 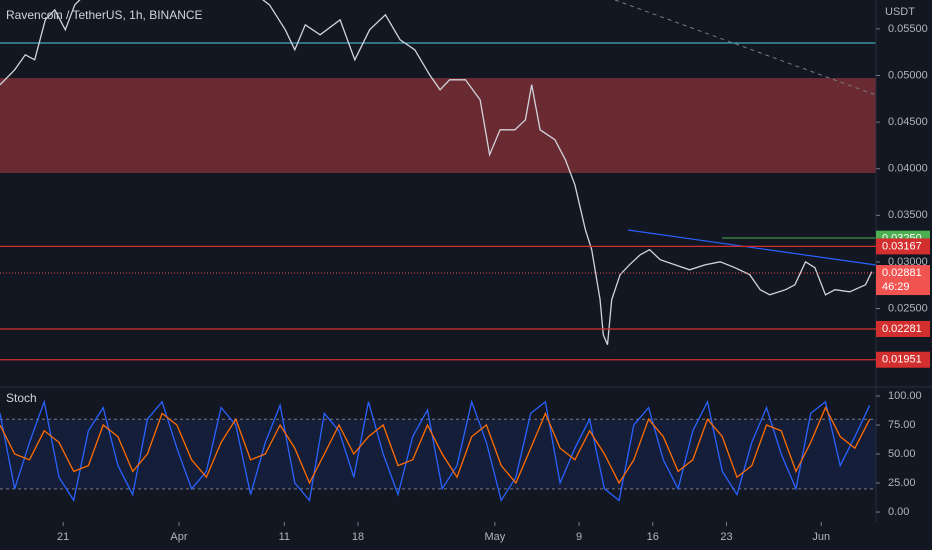 What do you see at coordinates (653, 537) in the screenshot?
I see `x-tick-label: 16` at bounding box center [653, 537].